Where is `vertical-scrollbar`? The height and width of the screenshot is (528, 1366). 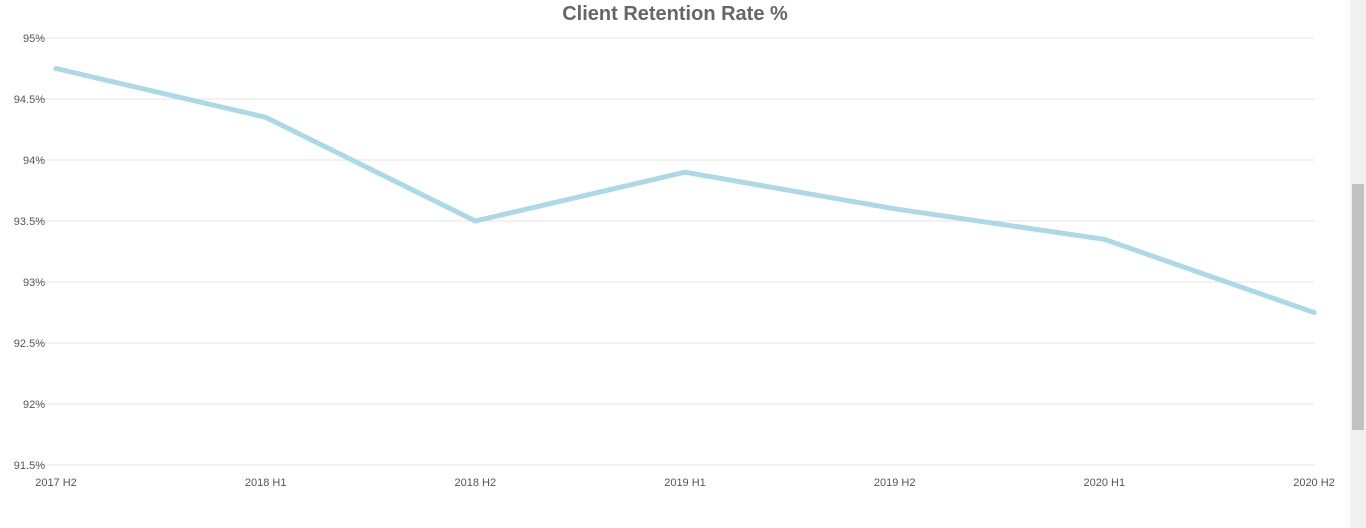
vertical-scrollbar is located at coordinates (1358, 264).